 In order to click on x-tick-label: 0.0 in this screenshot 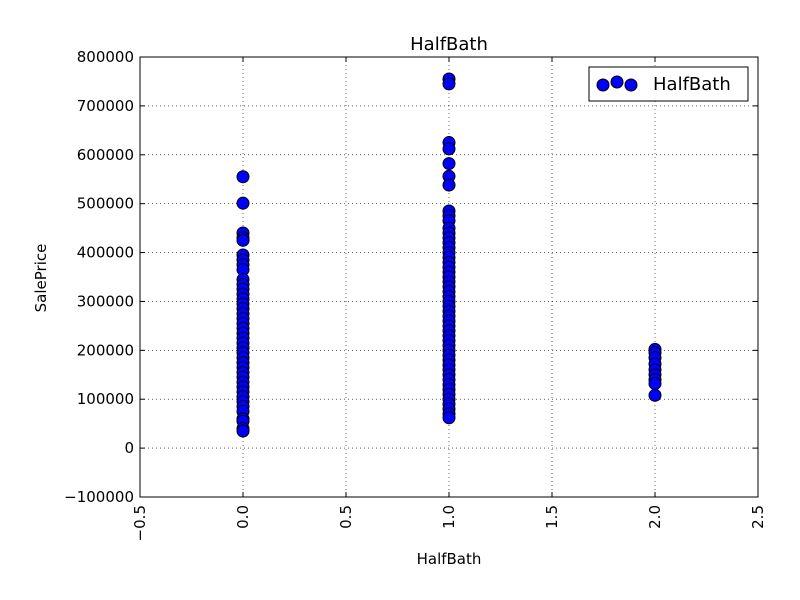, I will do `click(243, 517)`.